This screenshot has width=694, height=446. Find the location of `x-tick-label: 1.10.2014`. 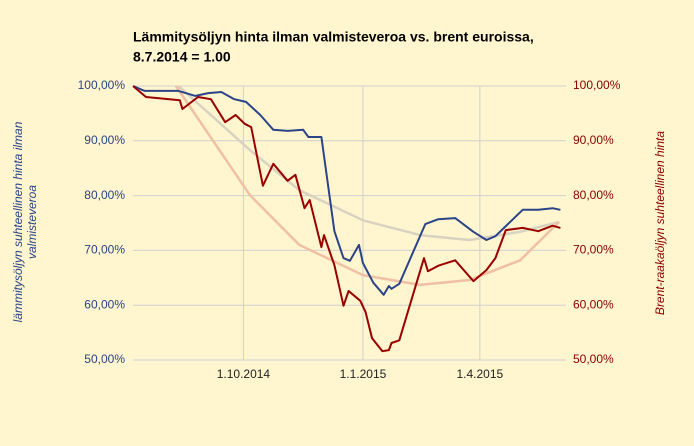

x-tick-label: 1.10.2014 is located at coordinates (244, 374).